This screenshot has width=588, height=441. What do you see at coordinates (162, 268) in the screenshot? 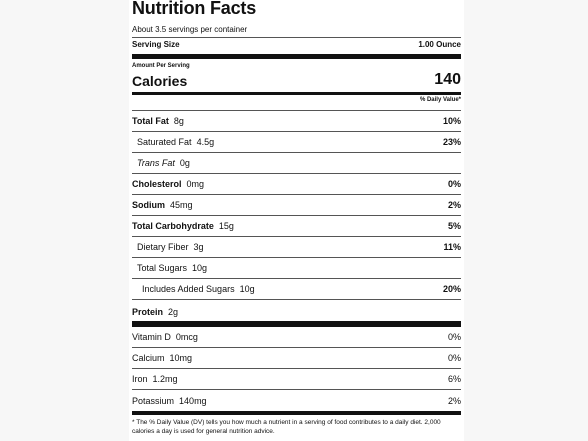
I see `nutrient-name: Total Sugars` at bounding box center [162, 268].